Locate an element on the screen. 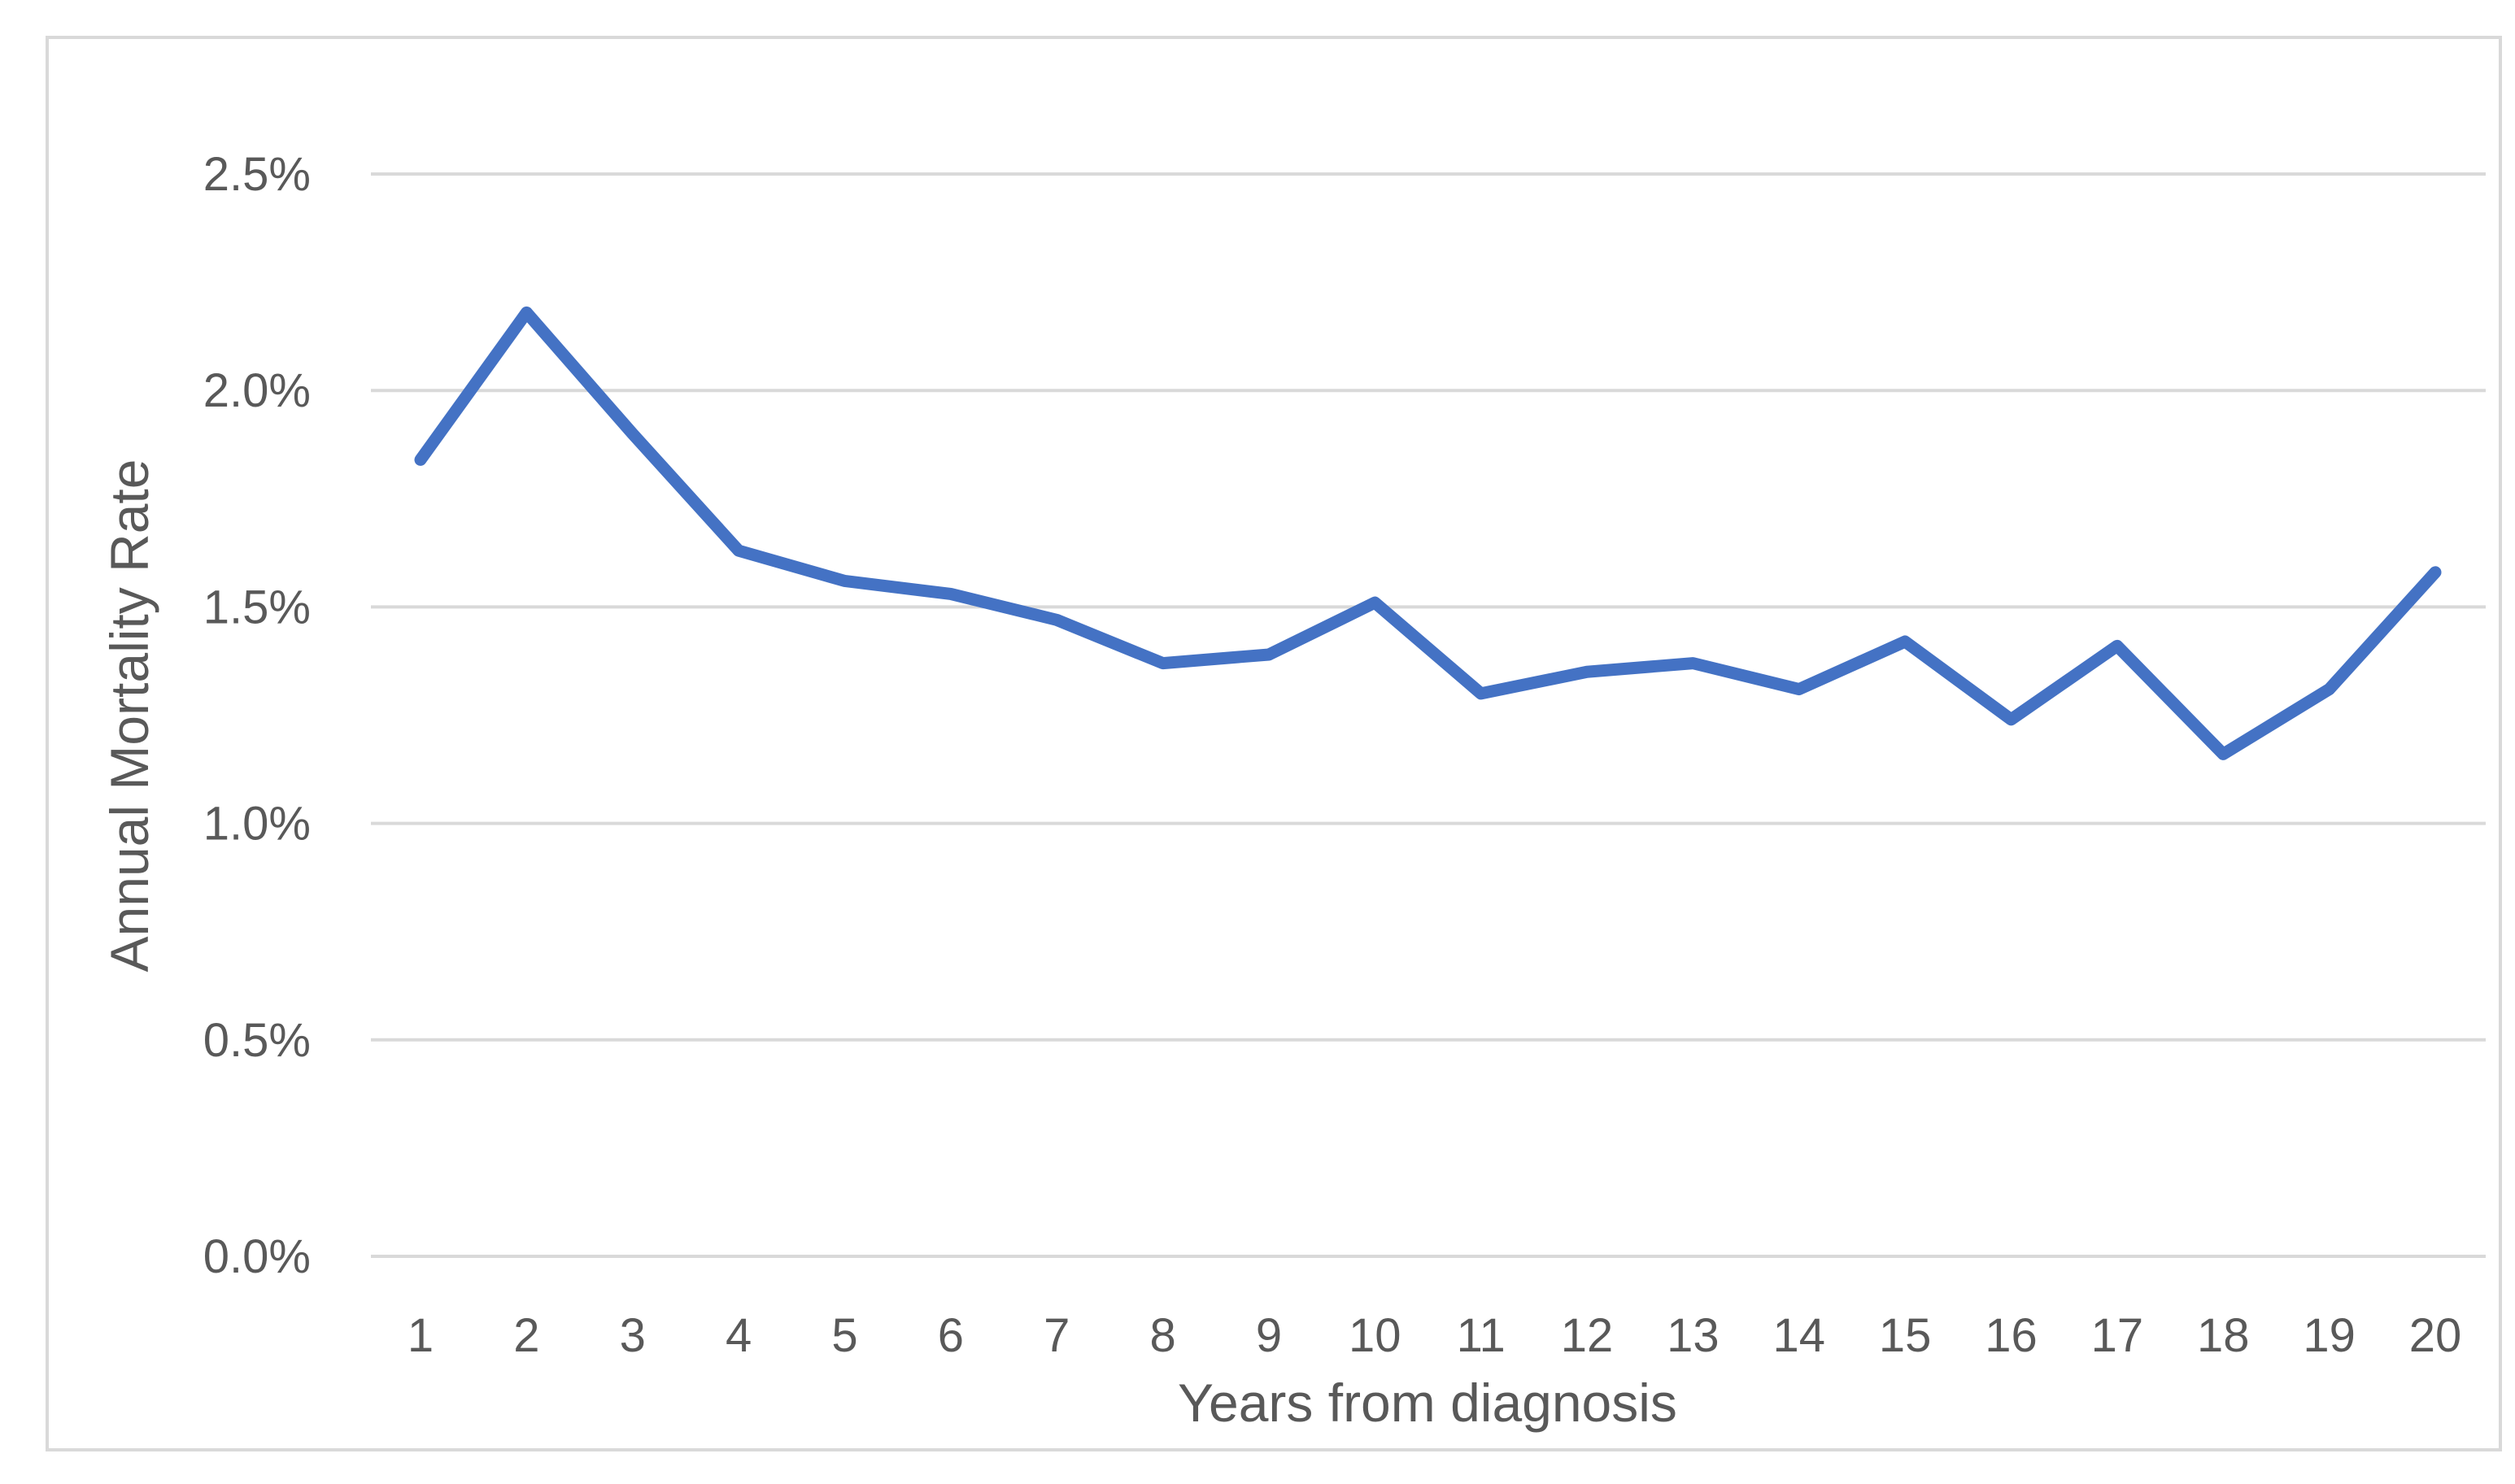  x-tick-label: 13 is located at coordinates (1693, 1335).